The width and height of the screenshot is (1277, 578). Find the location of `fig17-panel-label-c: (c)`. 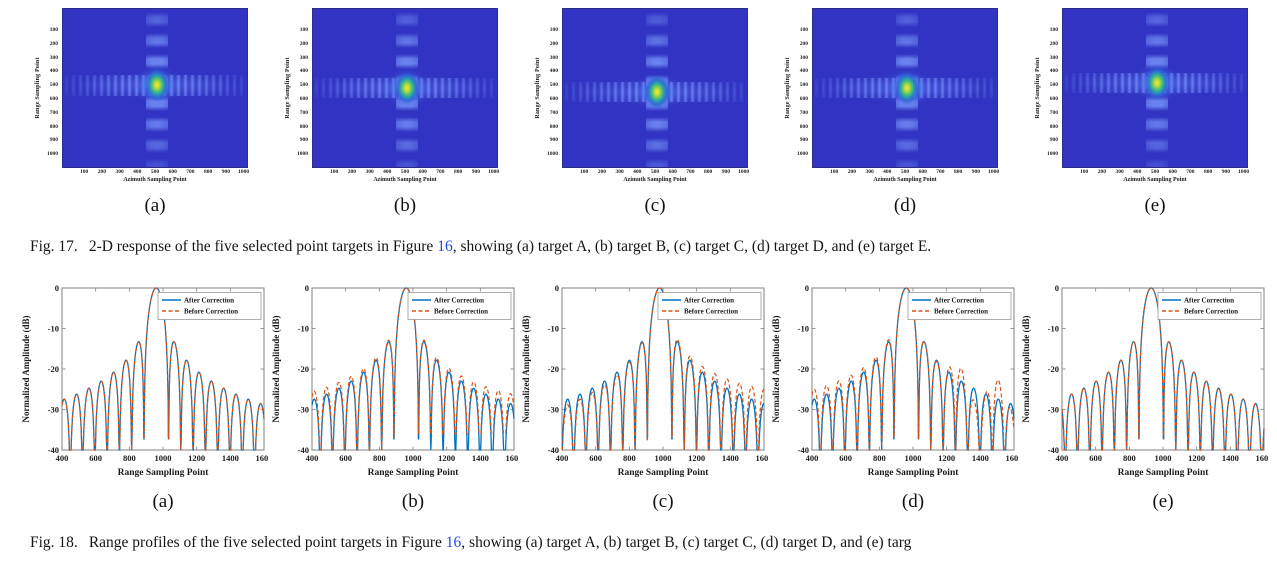

fig17-panel-label-c: (c) is located at coordinates (655, 205).